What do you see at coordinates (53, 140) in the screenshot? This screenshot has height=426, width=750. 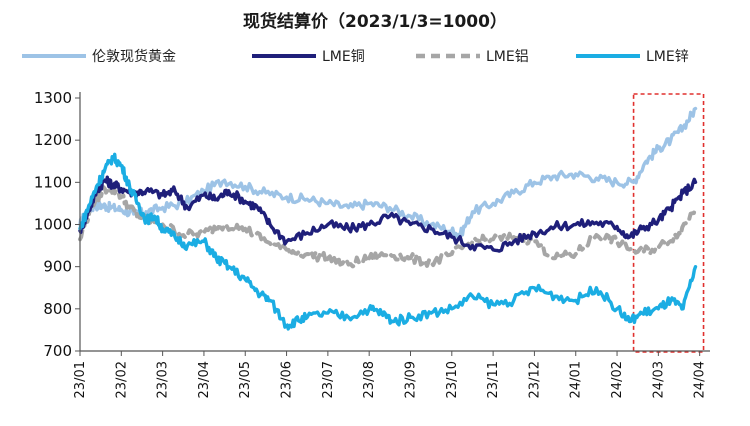 I see `y-tick-label: 1200` at bounding box center [53, 140].